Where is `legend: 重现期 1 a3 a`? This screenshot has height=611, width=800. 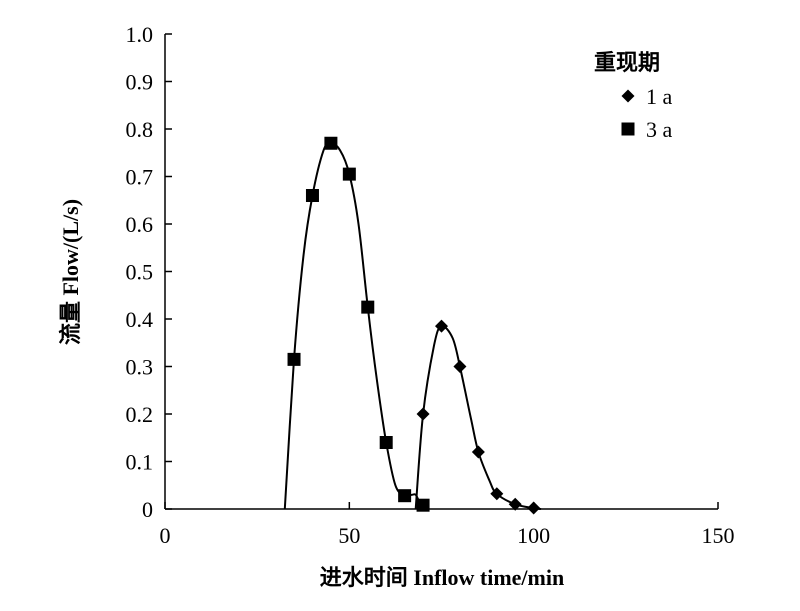
legend: 重现期 1 a3 a is located at coordinates (633, 96).